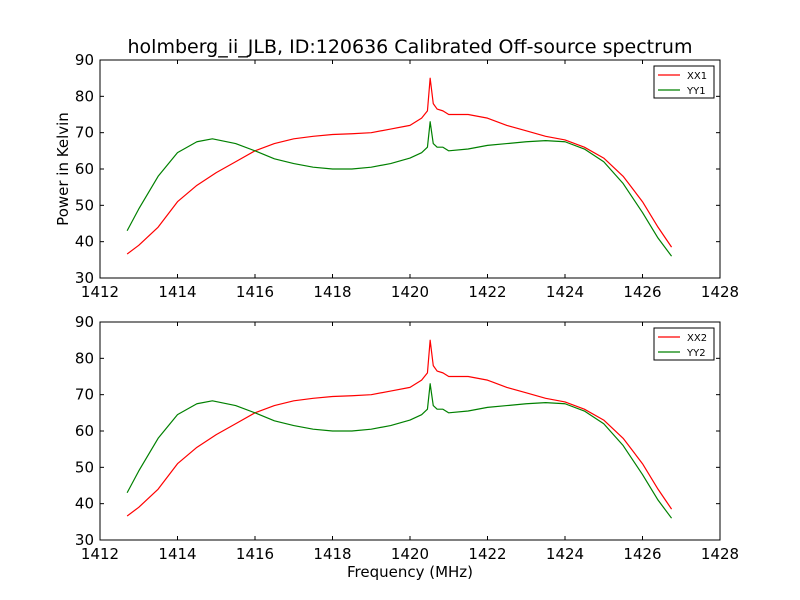 The image size is (800, 600). I want to click on y-axis-label: Power in Kelvin, so click(63, 169).